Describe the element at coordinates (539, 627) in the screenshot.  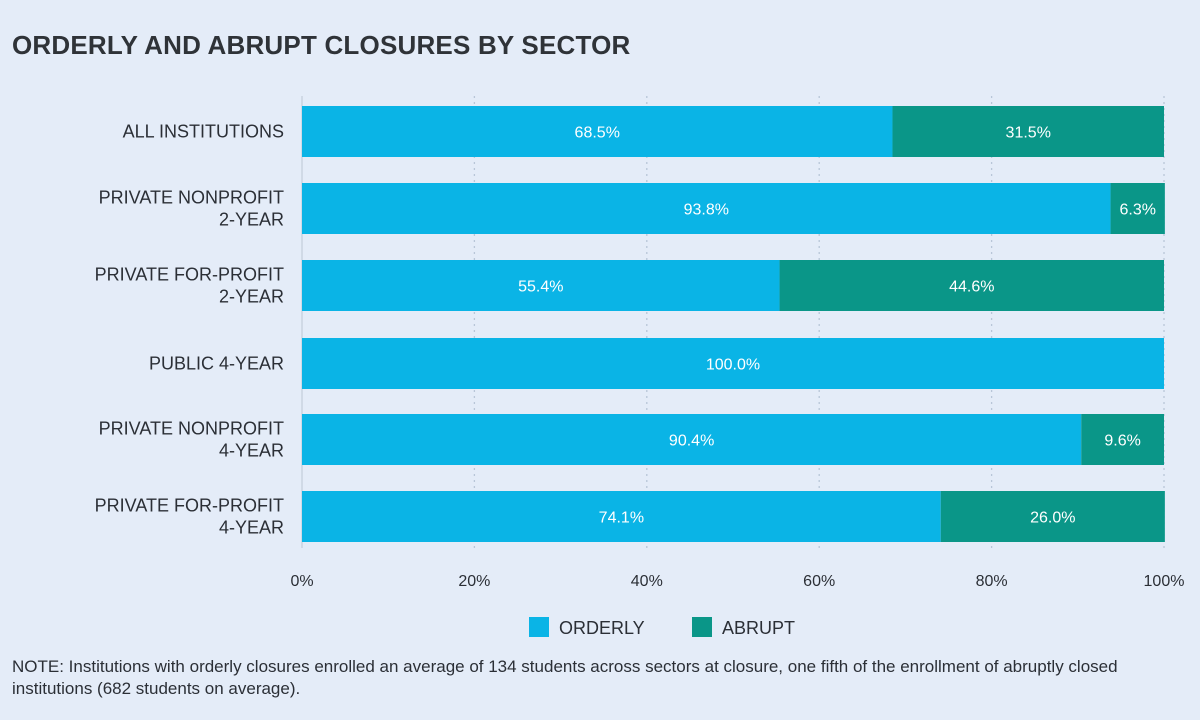
I see `legend-swatch-orderly` at that location.